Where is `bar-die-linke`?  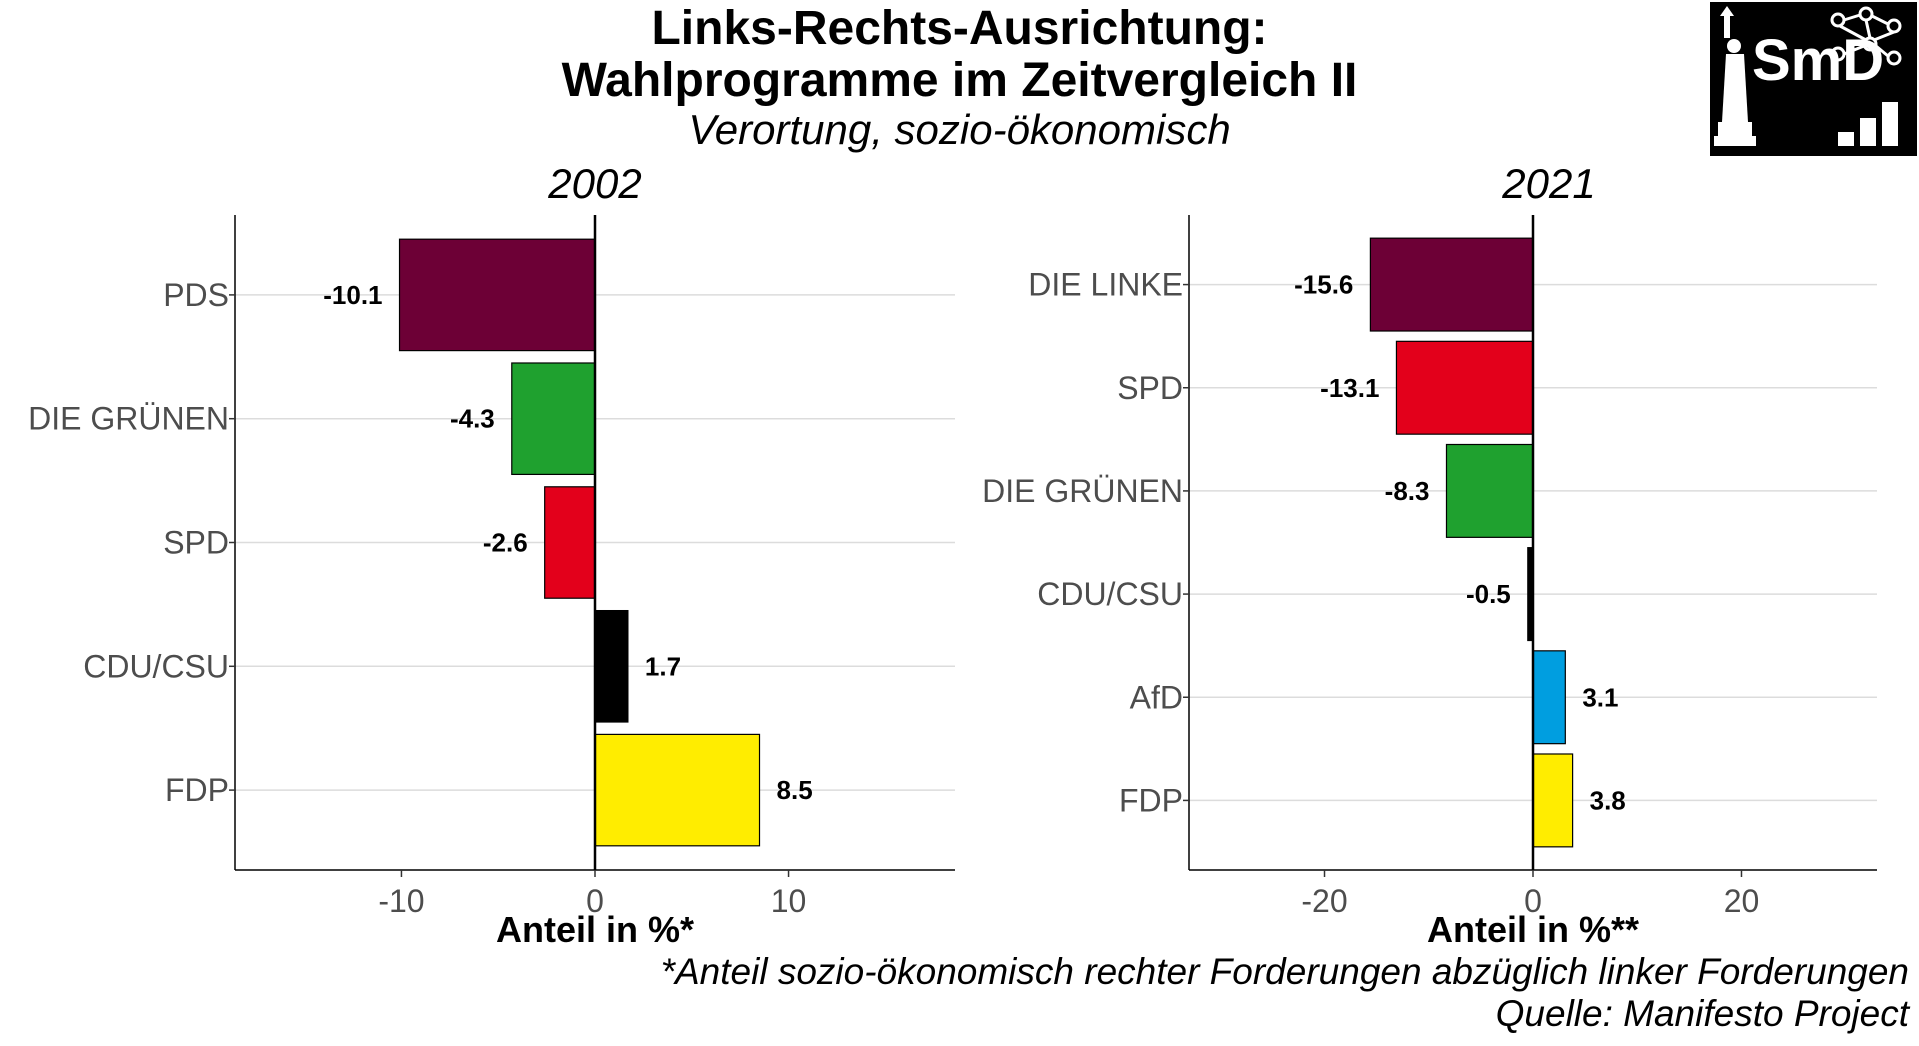 bar-die-linke is located at coordinates (1451, 284).